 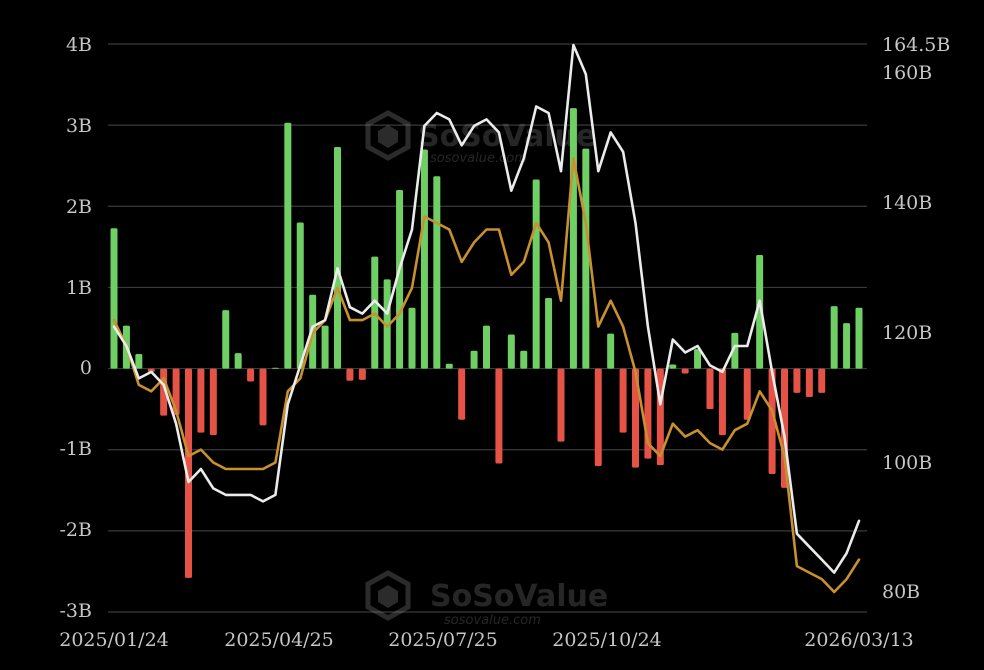 I want to click on left-tick: 4B, so click(x=79, y=45).